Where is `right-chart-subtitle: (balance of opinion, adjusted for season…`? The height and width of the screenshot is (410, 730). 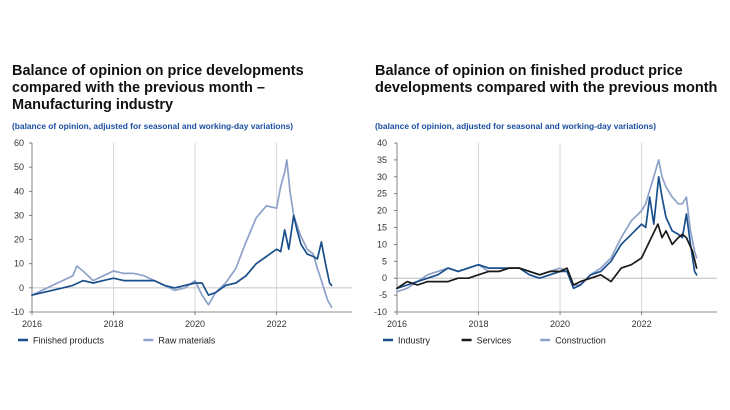 right-chart-subtitle: (balance of opinion, adjusted for season… is located at coordinates (516, 126).